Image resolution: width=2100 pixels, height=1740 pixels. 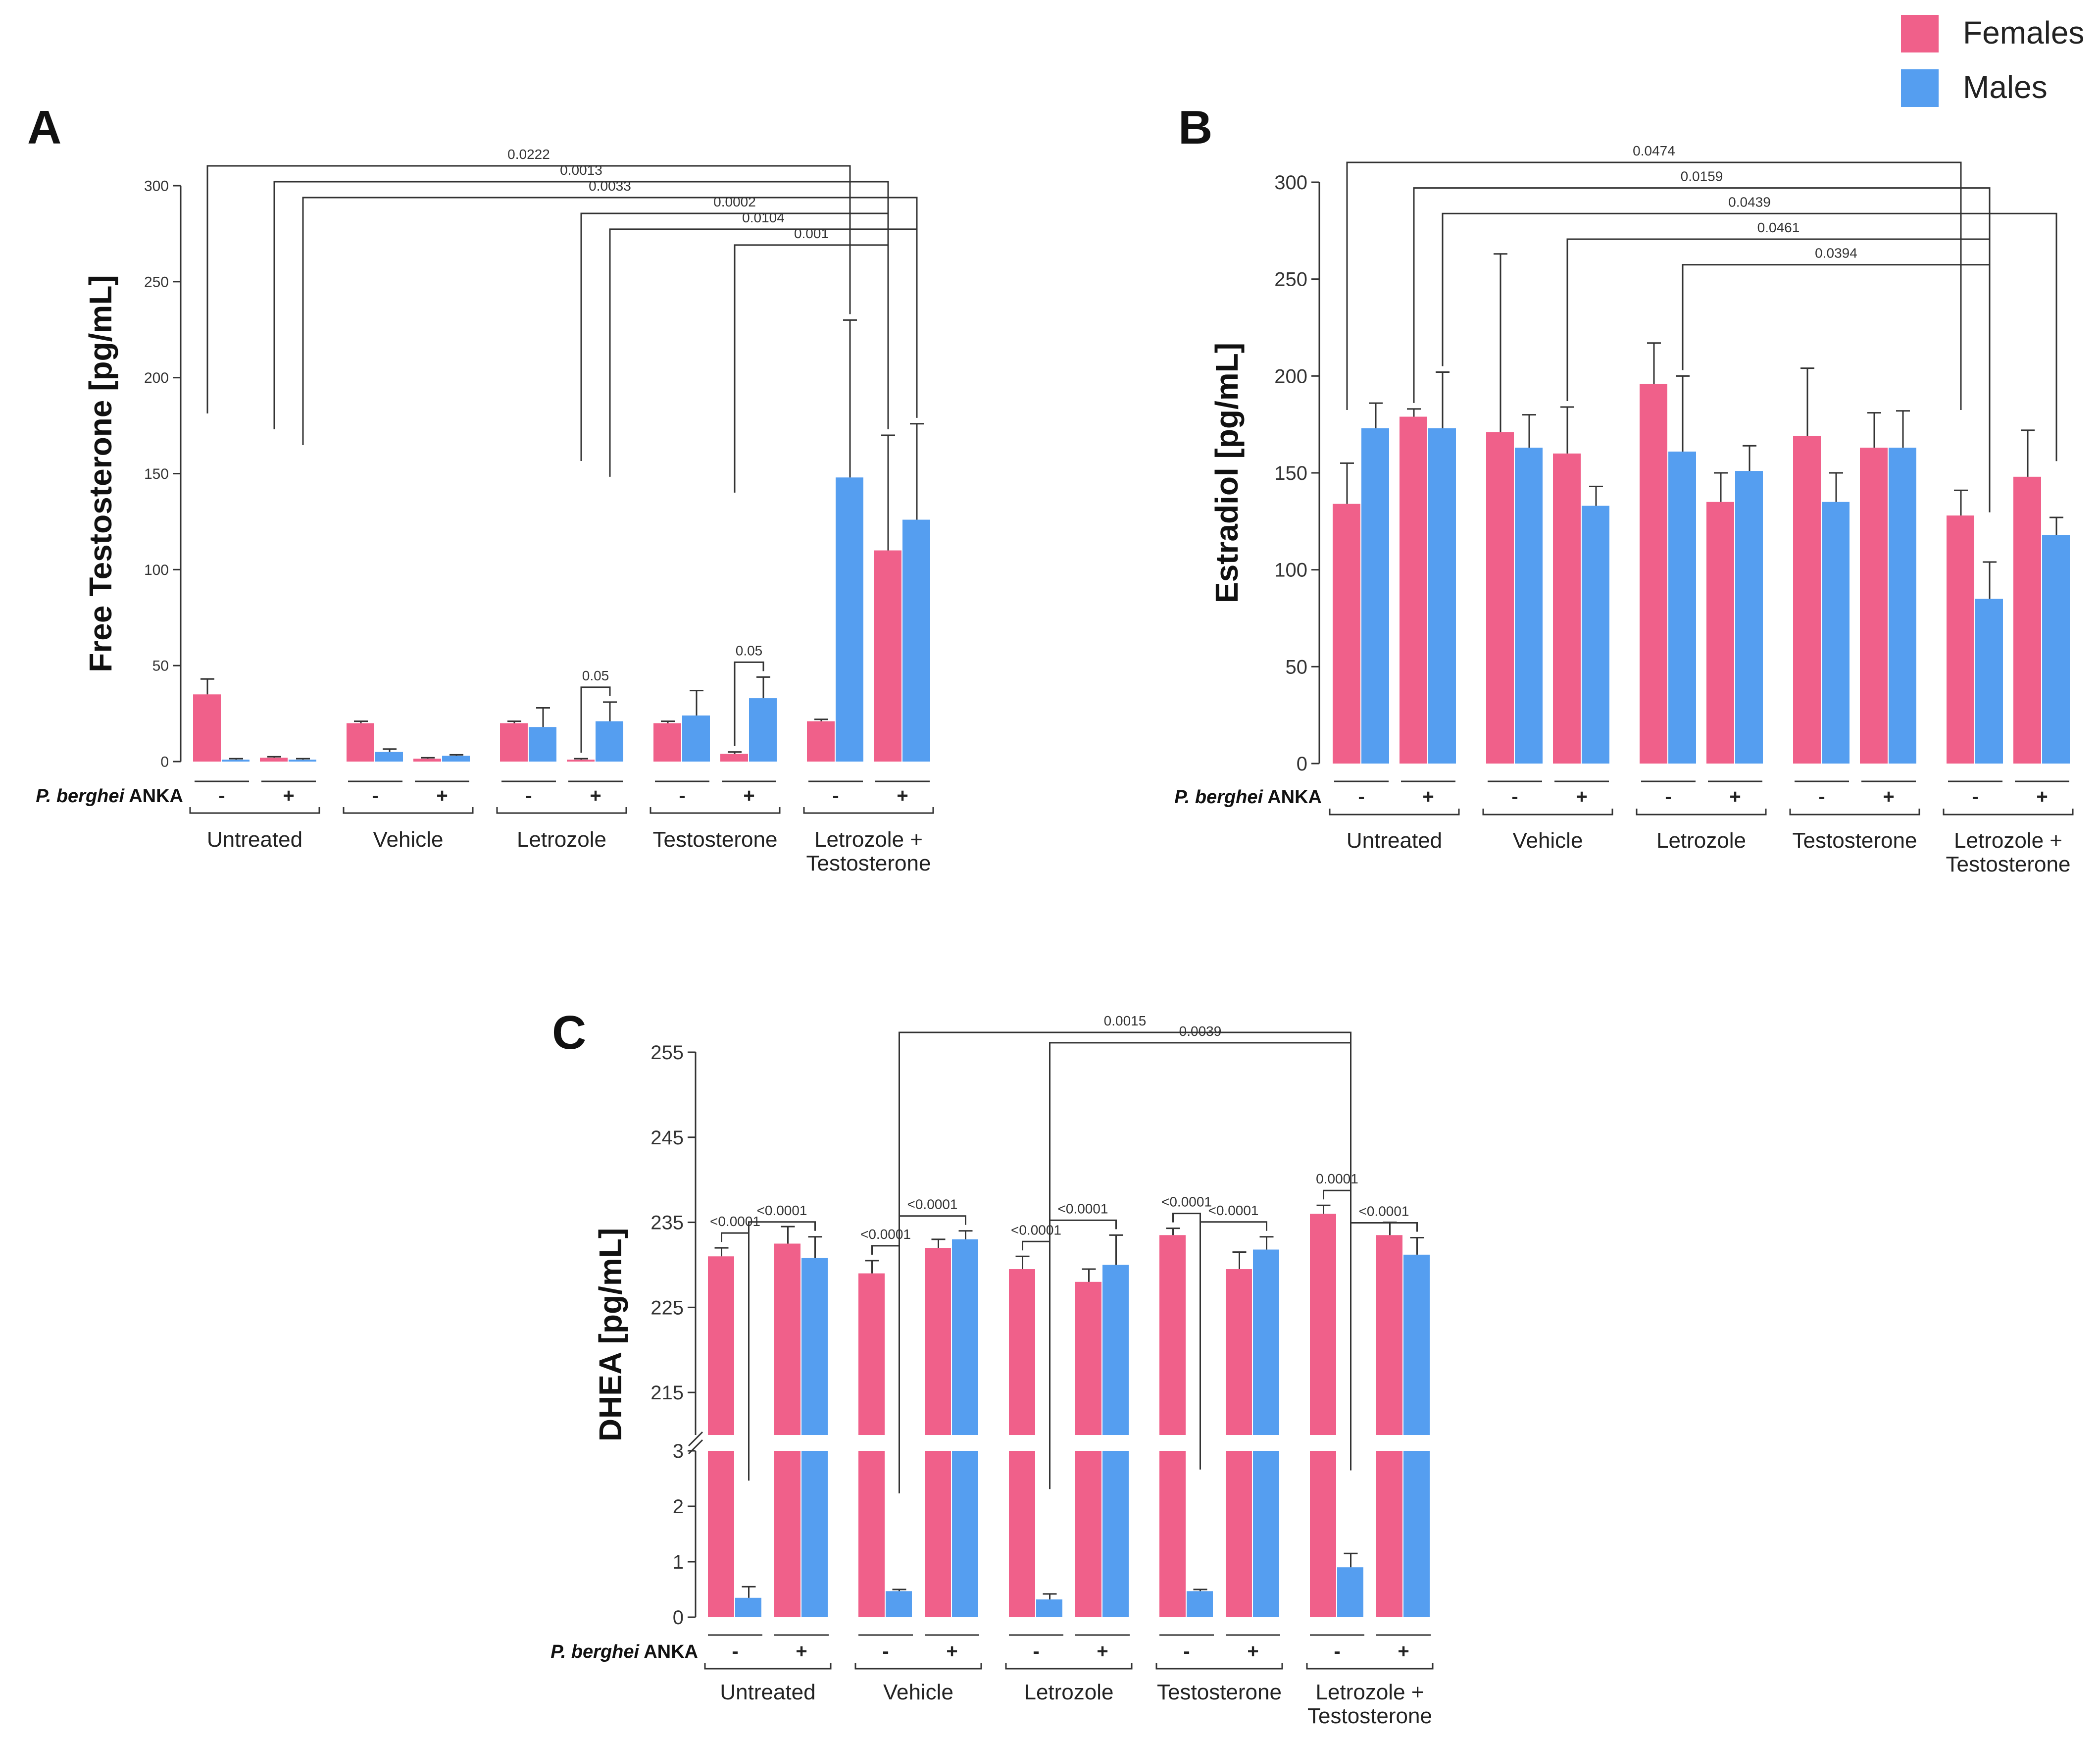 What do you see at coordinates (1297, 667) in the screenshot?
I see `y-tick-label: 50` at bounding box center [1297, 667].